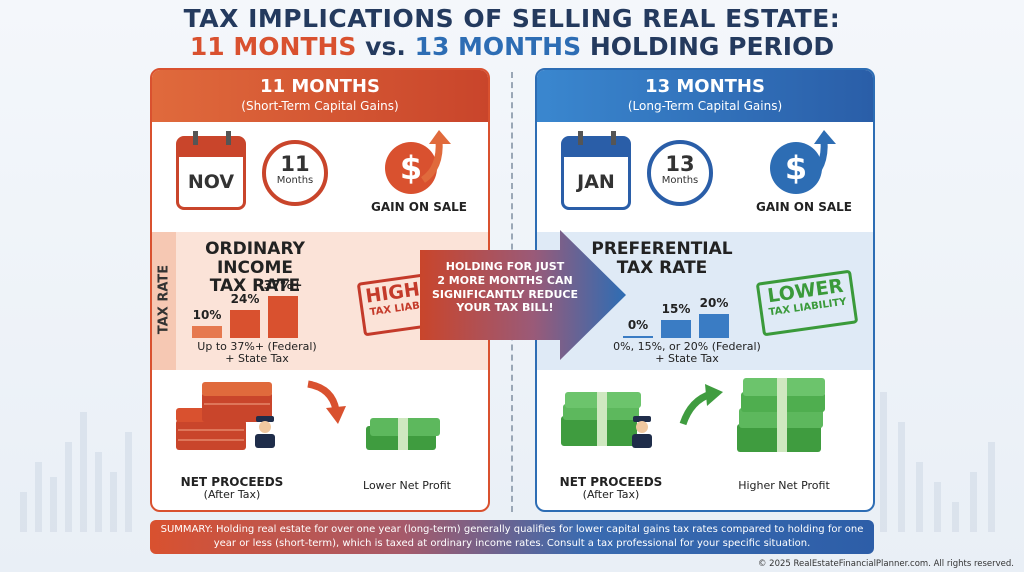  I want to click on higher-net-profit: Higher Net Profit, so click(784, 485).